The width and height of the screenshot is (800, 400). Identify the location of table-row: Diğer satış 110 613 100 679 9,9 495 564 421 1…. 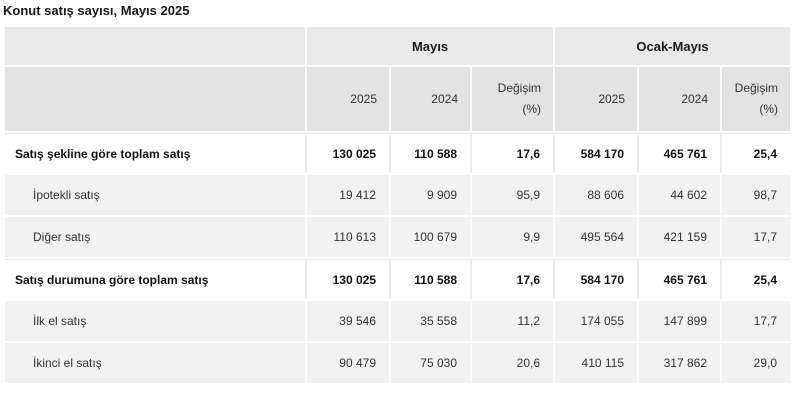
(398, 237).